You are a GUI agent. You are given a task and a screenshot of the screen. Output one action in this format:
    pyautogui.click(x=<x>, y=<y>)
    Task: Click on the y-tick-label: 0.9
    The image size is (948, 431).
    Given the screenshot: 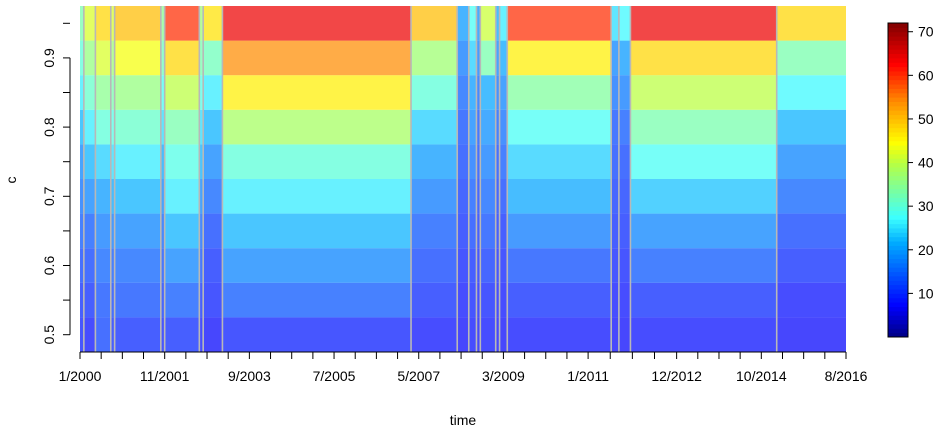 What is the action you would take?
    pyautogui.click(x=49, y=58)
    